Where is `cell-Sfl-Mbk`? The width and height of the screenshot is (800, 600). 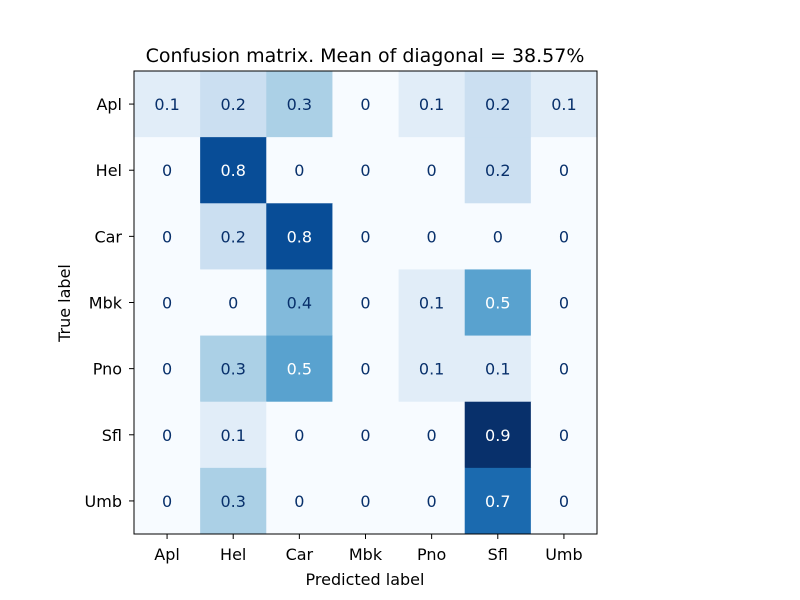 cell-Sfl-Mbk is located at coordinates (366, 435).